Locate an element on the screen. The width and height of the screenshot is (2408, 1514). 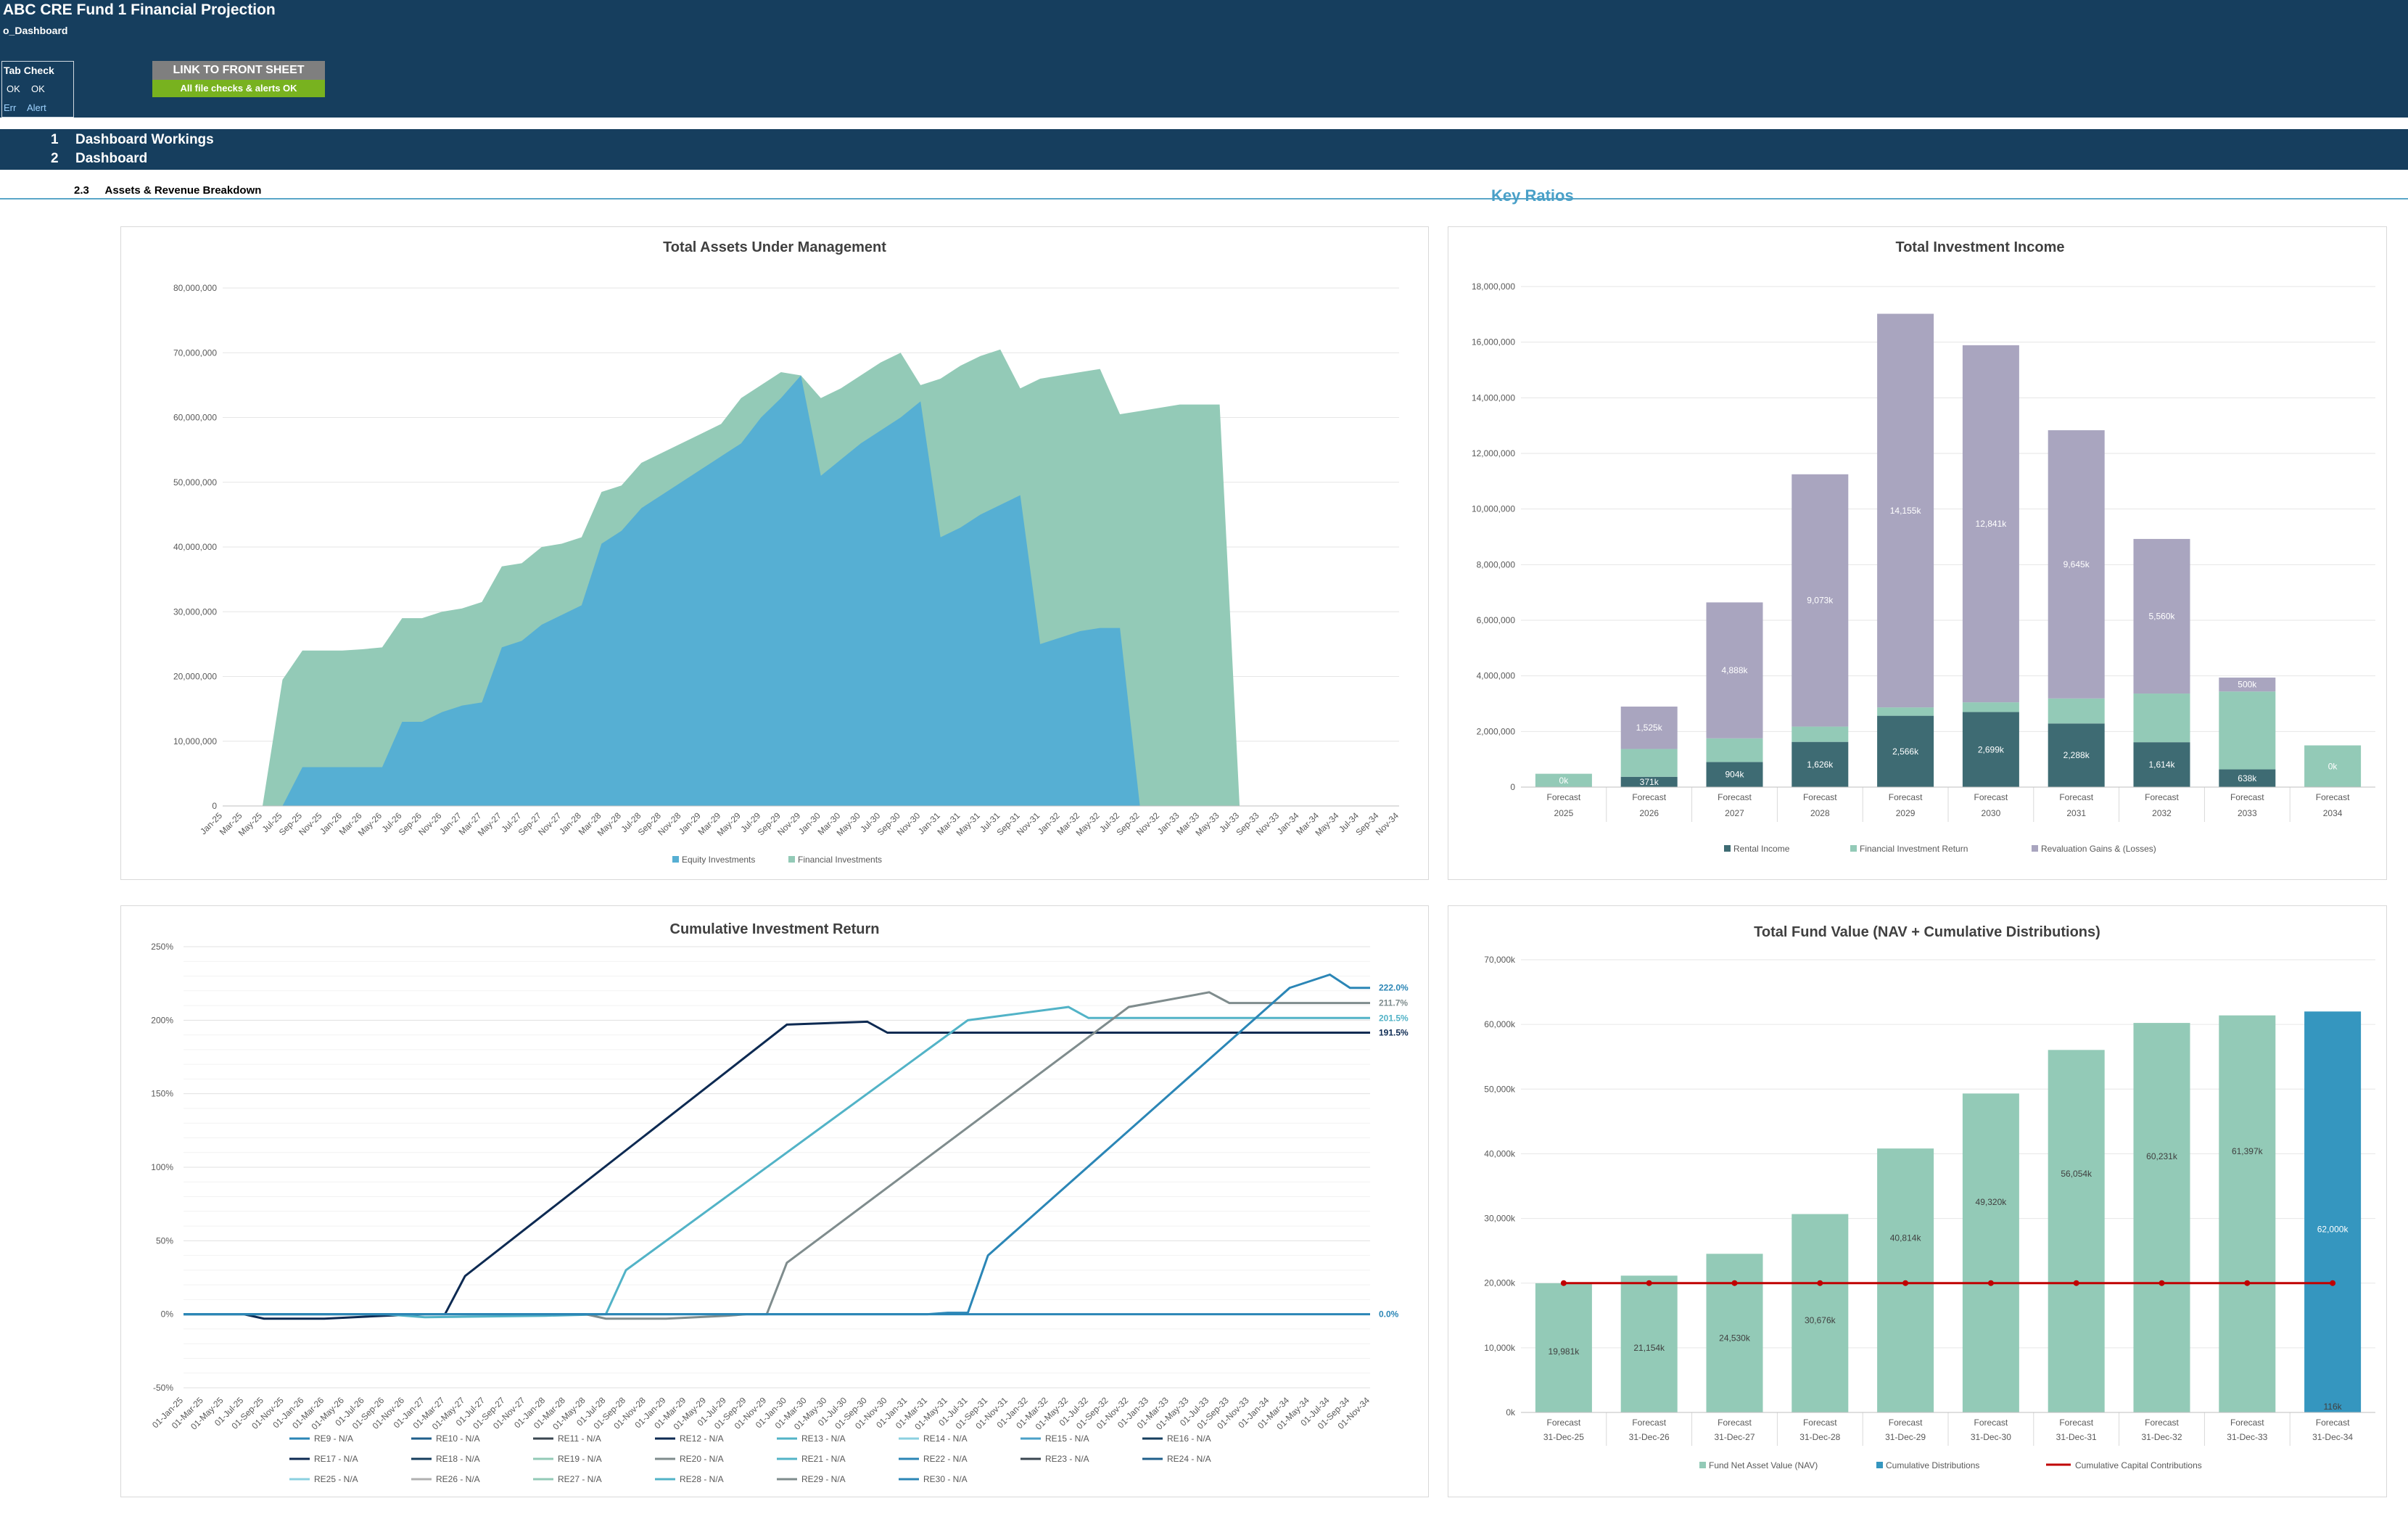
x-tick-label: 31-Dec-32 is located at coordinates (2161, 1437).